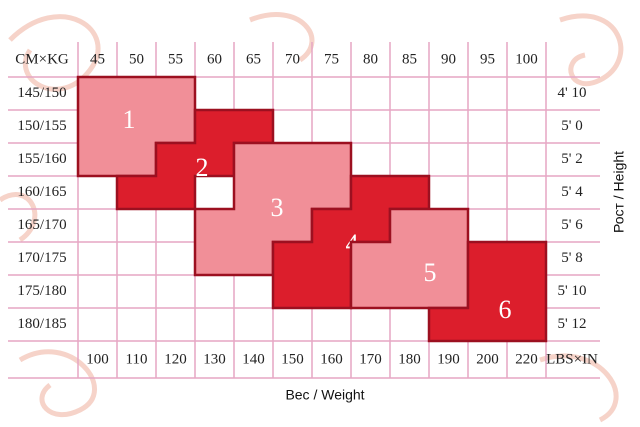 The width and height of the screenshot is (640, 427). Describe the element at coordinates (487, 359) in the screenshot. I see `lbs-label: 200` at that location.